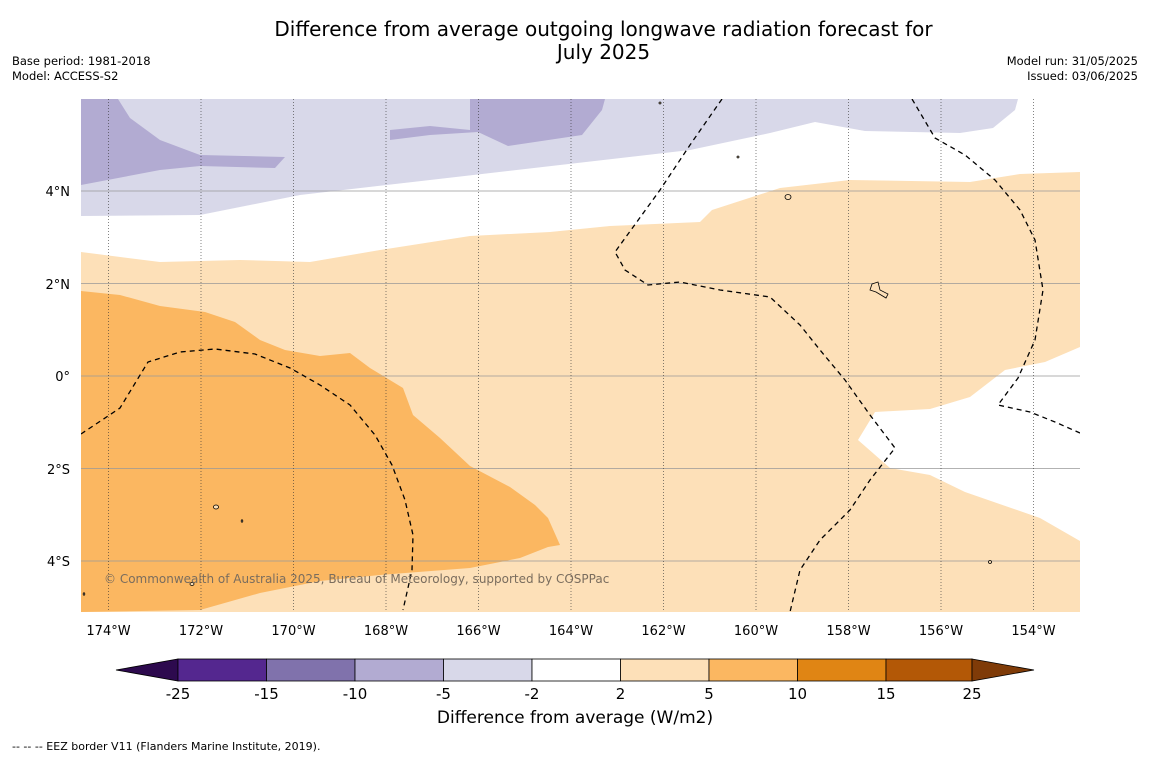  I want to click on lon-label: 172°W, so click(201, 631).